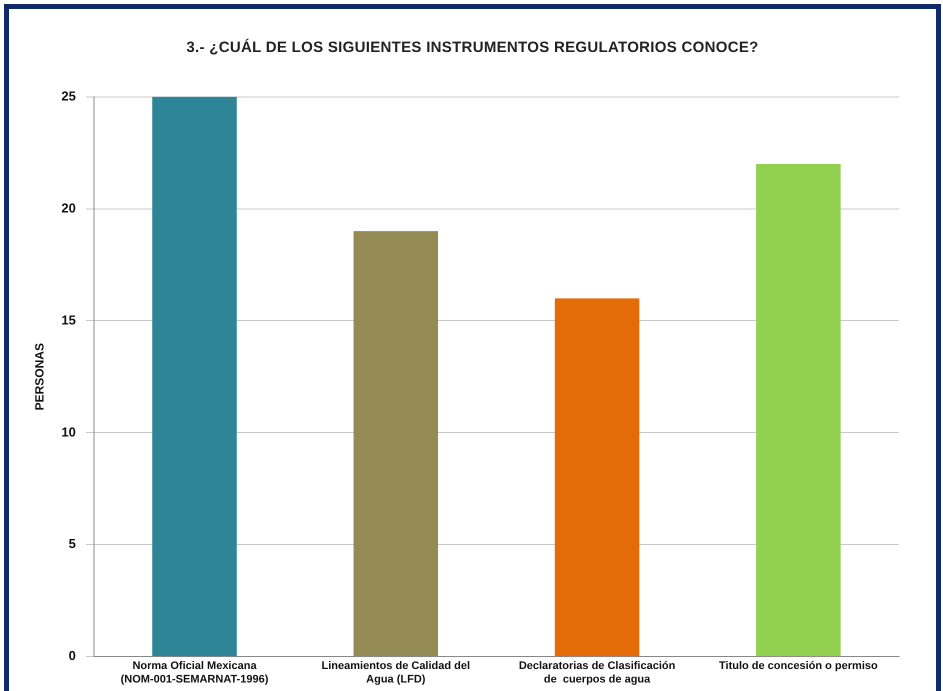  What do you see at coordinates (798, 666) in the screenshot?
I see `x-tick-label: Titulo de concesión o permiso` at bounding box center [798, 666].